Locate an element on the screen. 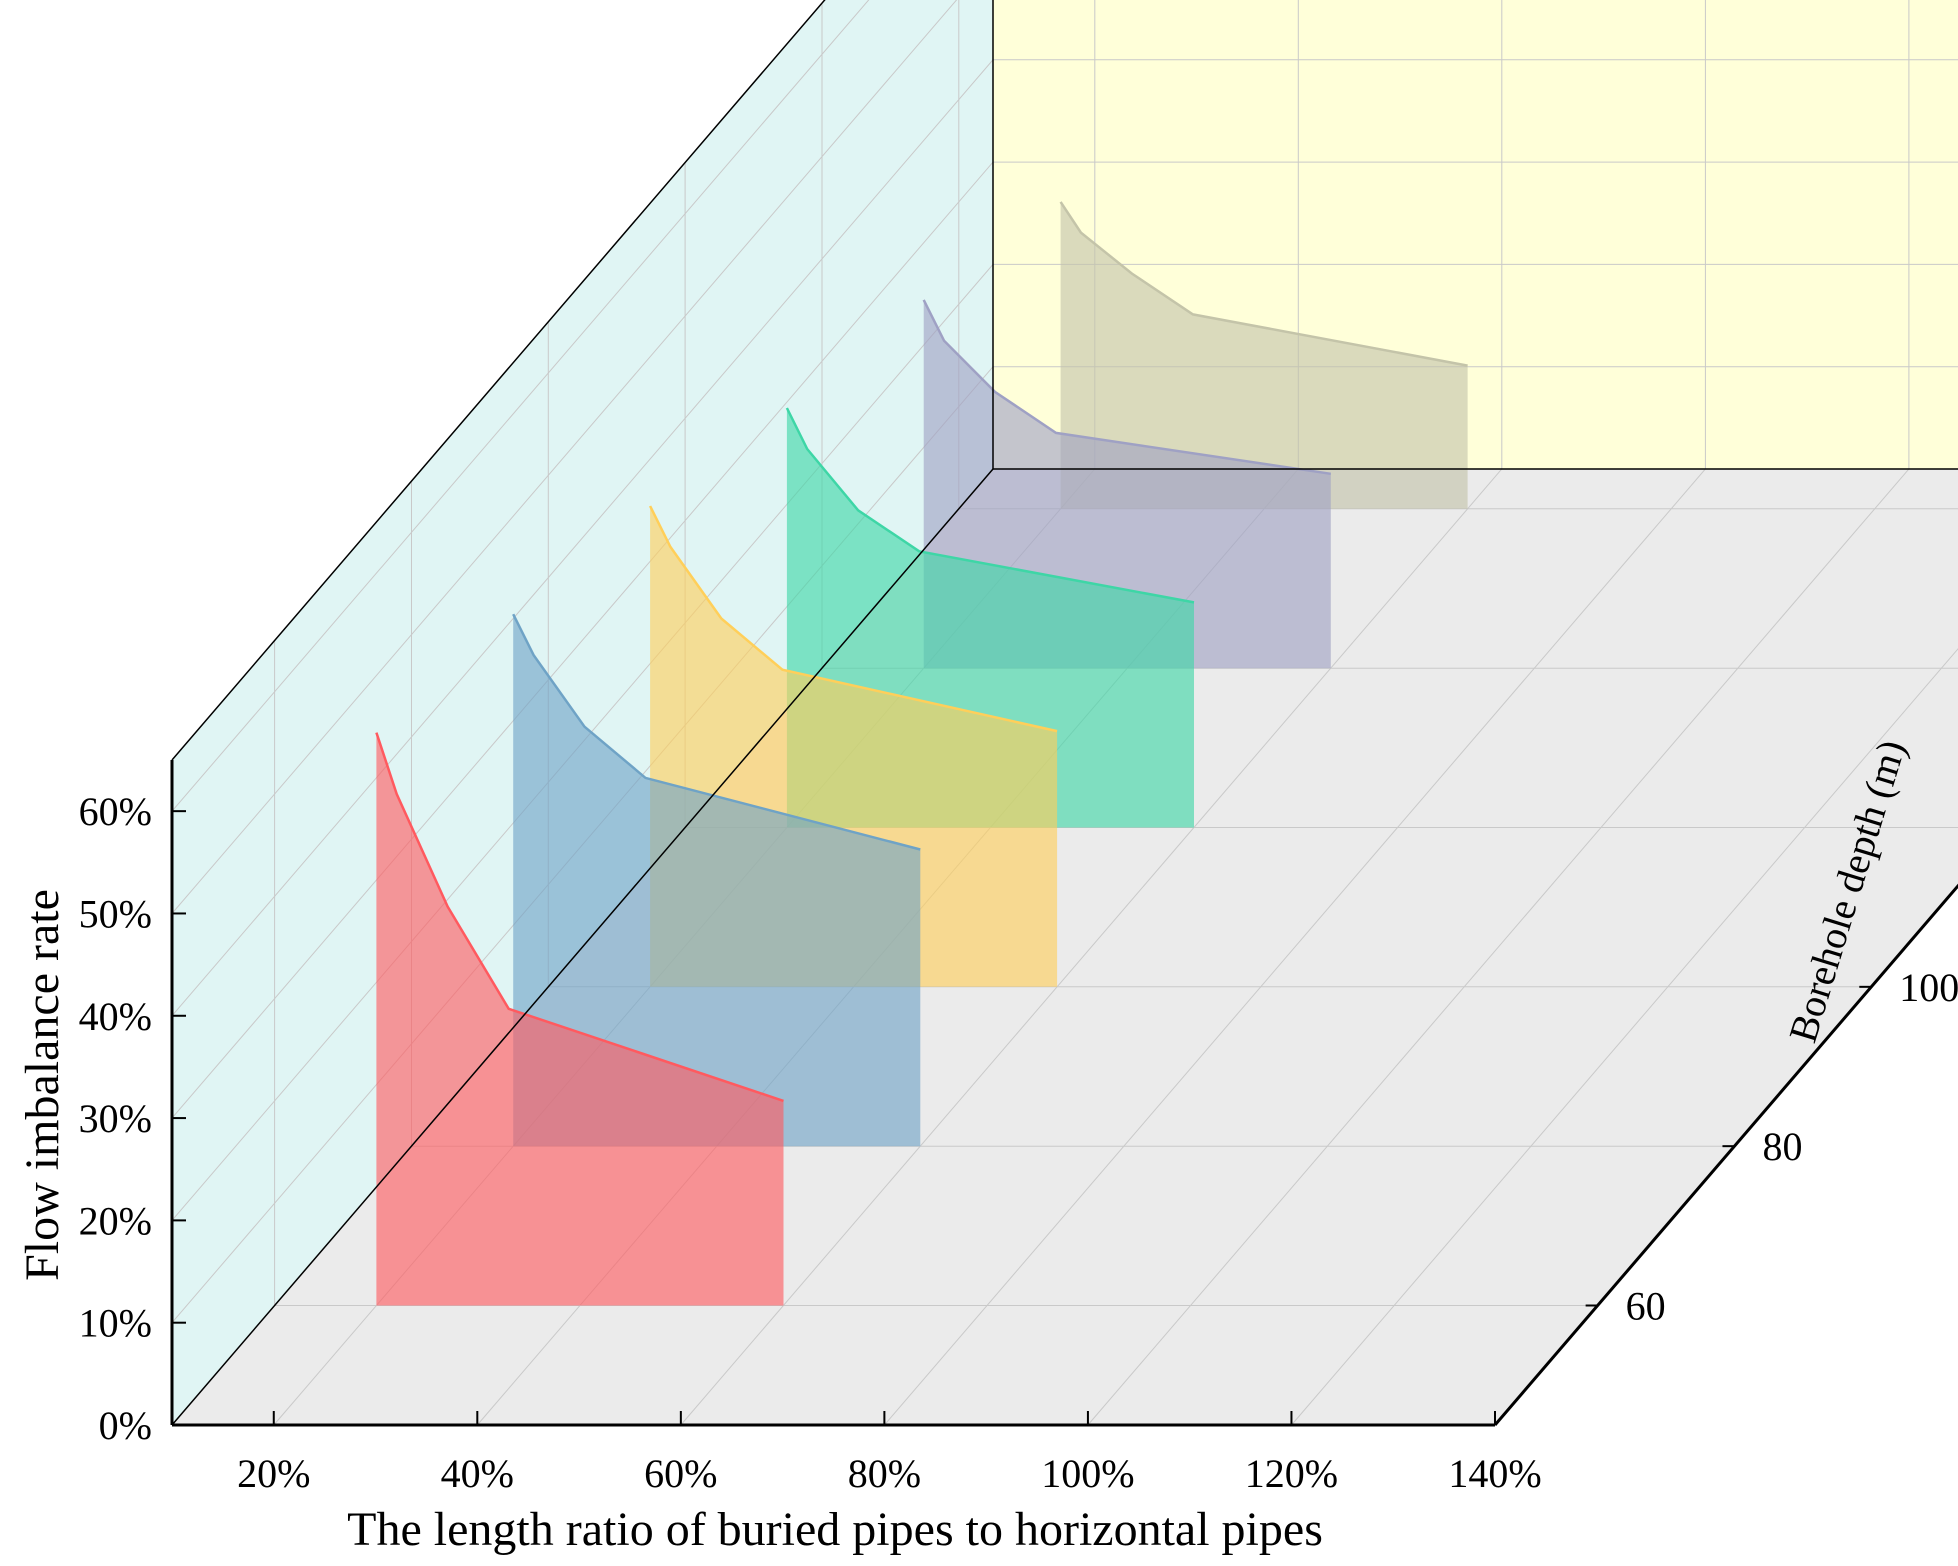  x-tick-label: 120% is located at coordinates (1291, 1473).